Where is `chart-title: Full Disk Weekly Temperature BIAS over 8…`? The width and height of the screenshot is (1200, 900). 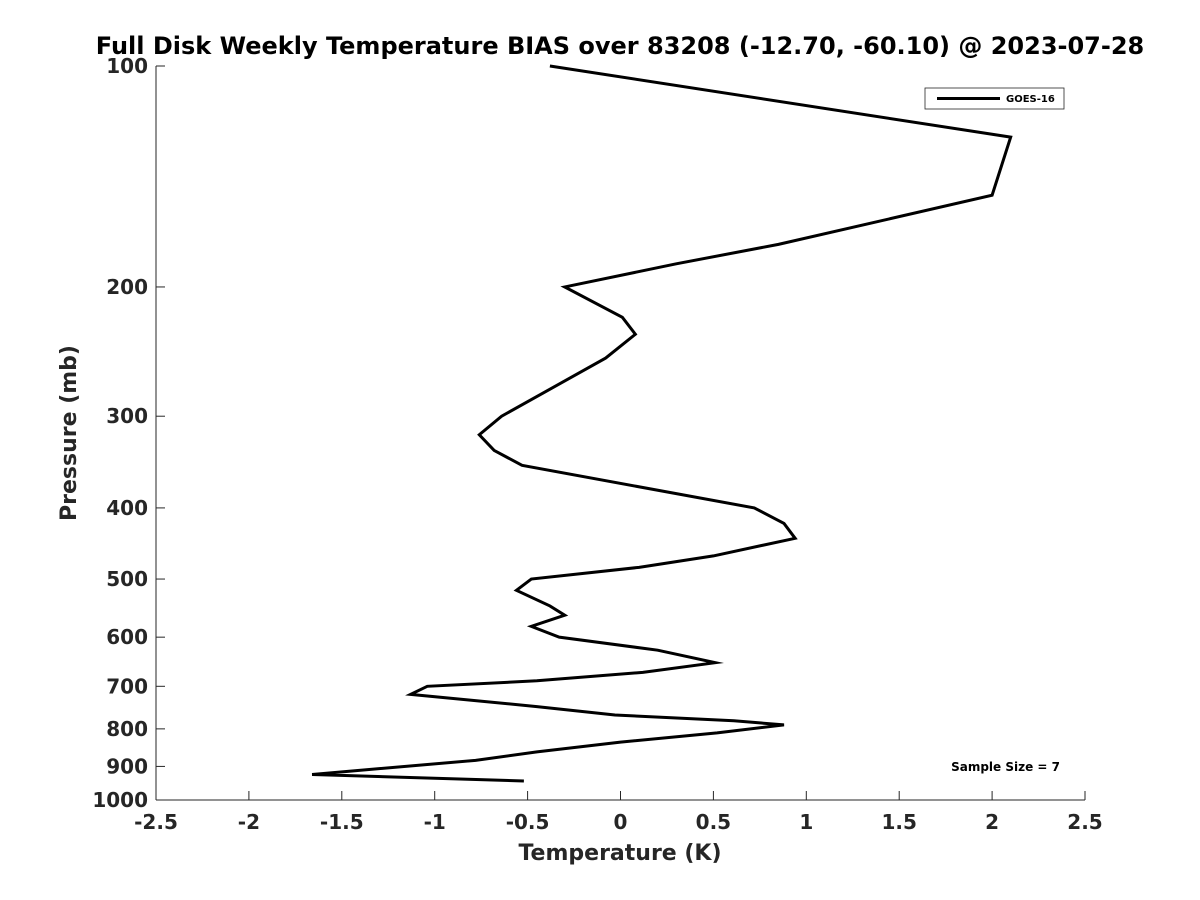 chart-title: Full Disk Weekly Temperature BIAS over 8… is located at coordinates (620, 46).